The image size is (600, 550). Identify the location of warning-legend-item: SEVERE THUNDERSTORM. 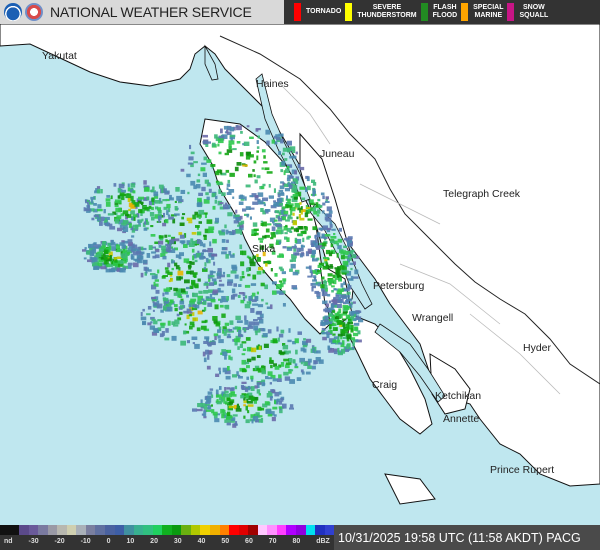
(381, 12).